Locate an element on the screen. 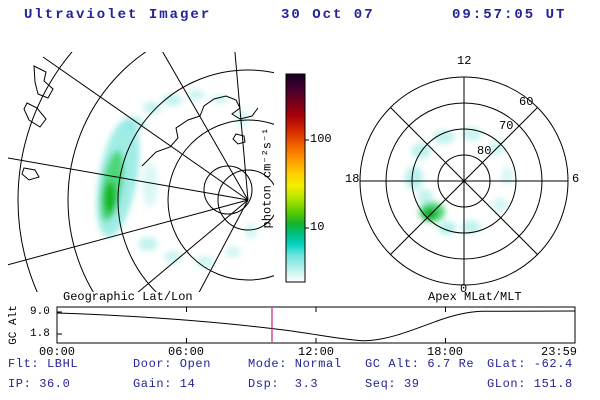 The height and width of the screenshot is (400, 600). header-date: 30 Oct 07 is located at coordinates (328, 15).